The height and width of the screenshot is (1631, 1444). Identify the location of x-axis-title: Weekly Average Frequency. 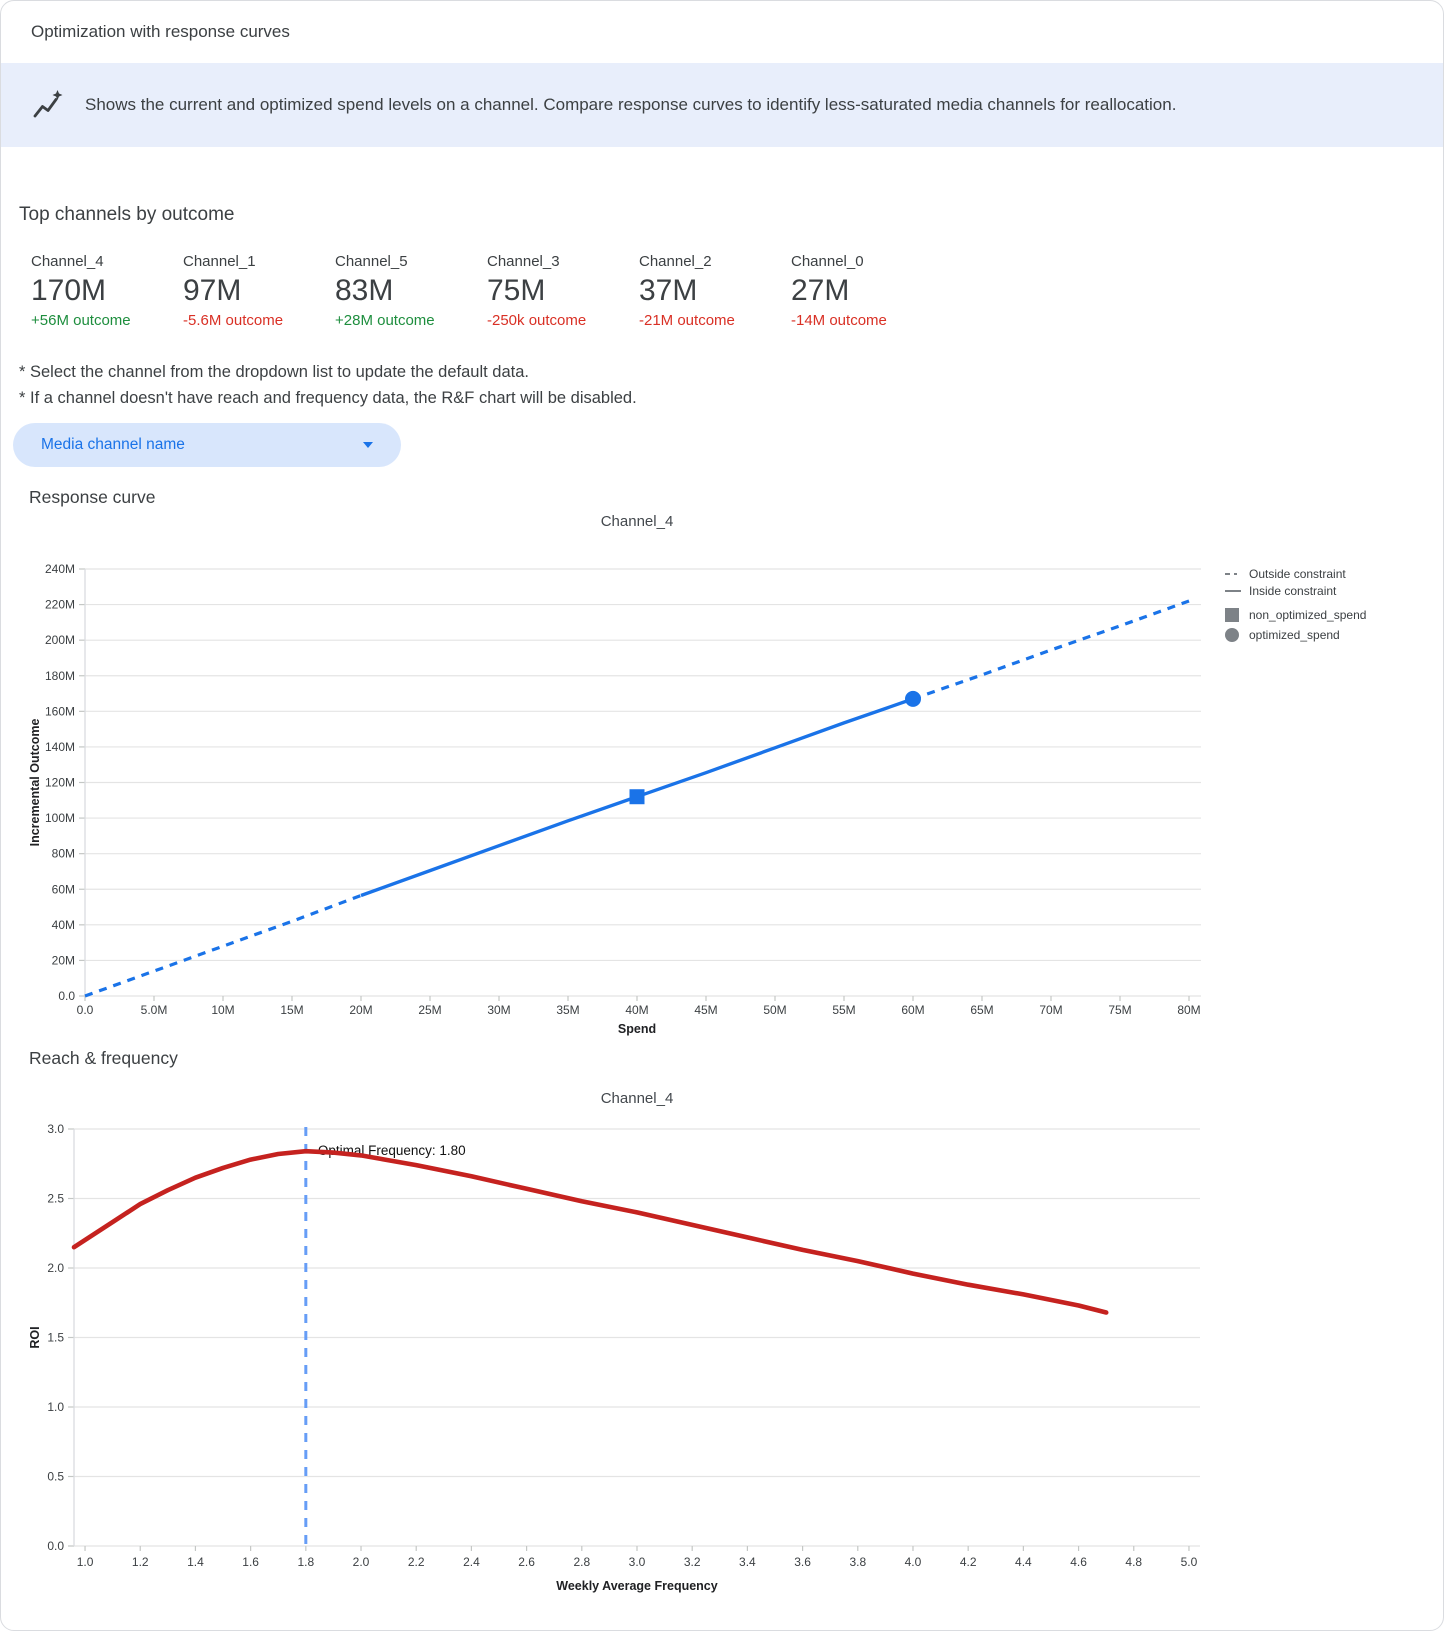
(636, 1586).